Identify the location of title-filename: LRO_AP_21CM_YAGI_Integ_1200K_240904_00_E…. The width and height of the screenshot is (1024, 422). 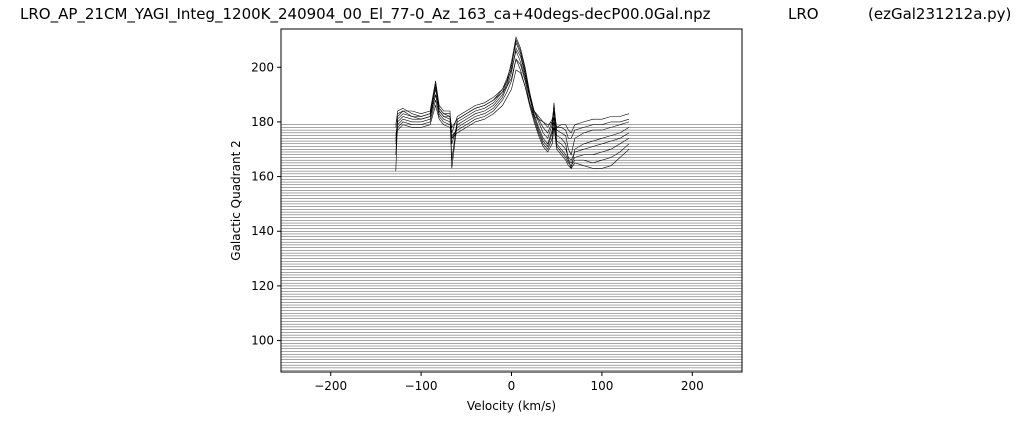
(365, 14).